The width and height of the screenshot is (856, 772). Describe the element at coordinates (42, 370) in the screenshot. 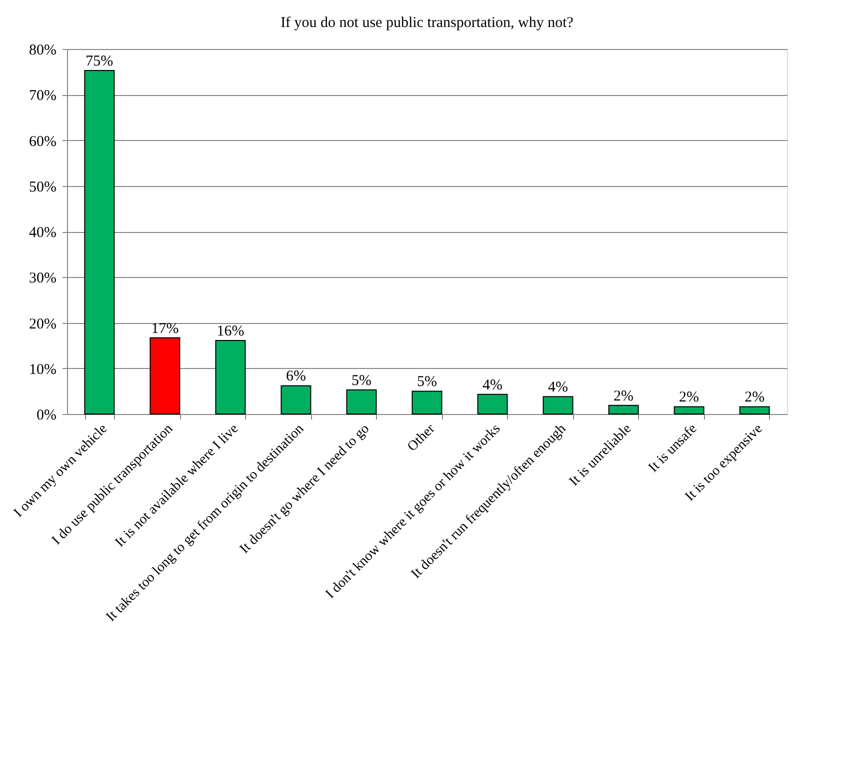

I see `y-tick-label: 10%` at that location.